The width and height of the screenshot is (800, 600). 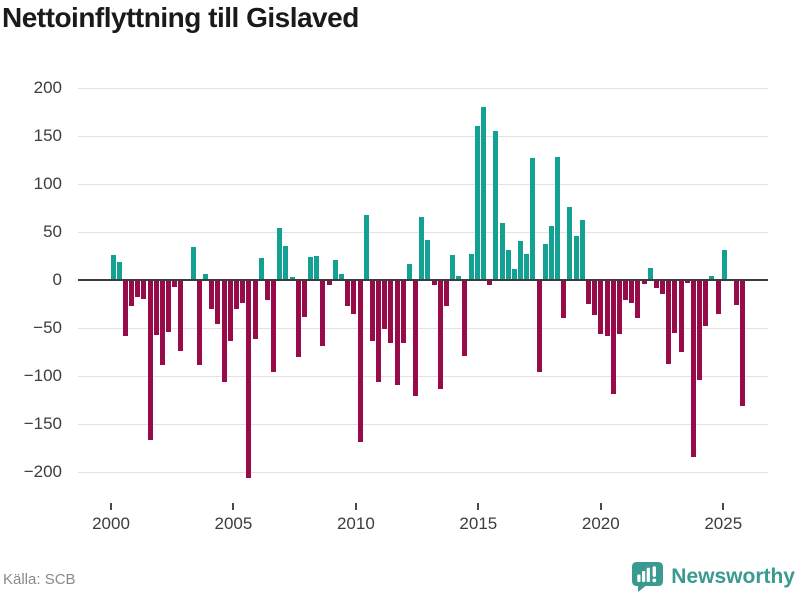 What do you see at coordinates (733, 576) in the screenshot?
I see `newsworthy-wordmark: Newsworthy` at bounding box center [733, 576].